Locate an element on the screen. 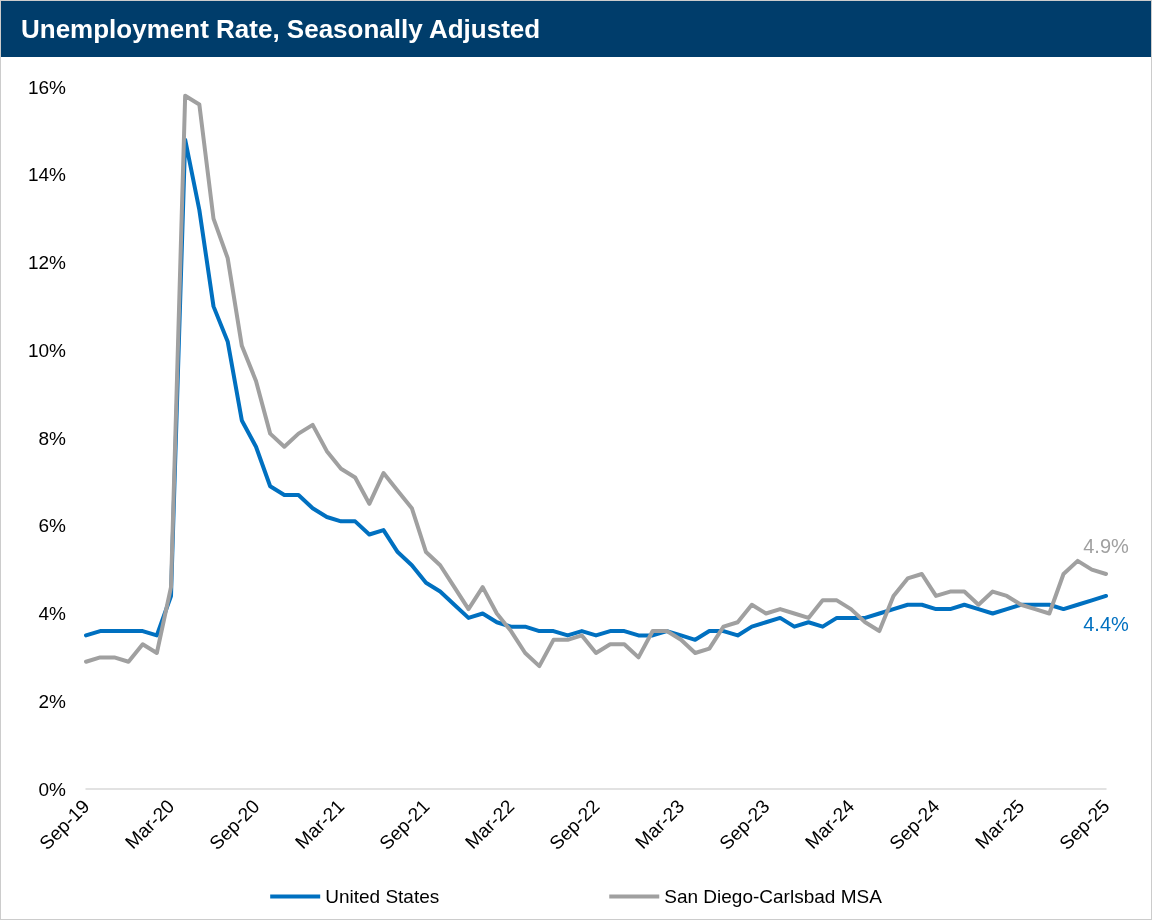 The height and width of the screenshot is (920, 1152). chart-title: Unemployment Rate, Seasonally Adjusted is located at coordinates (576, 29).